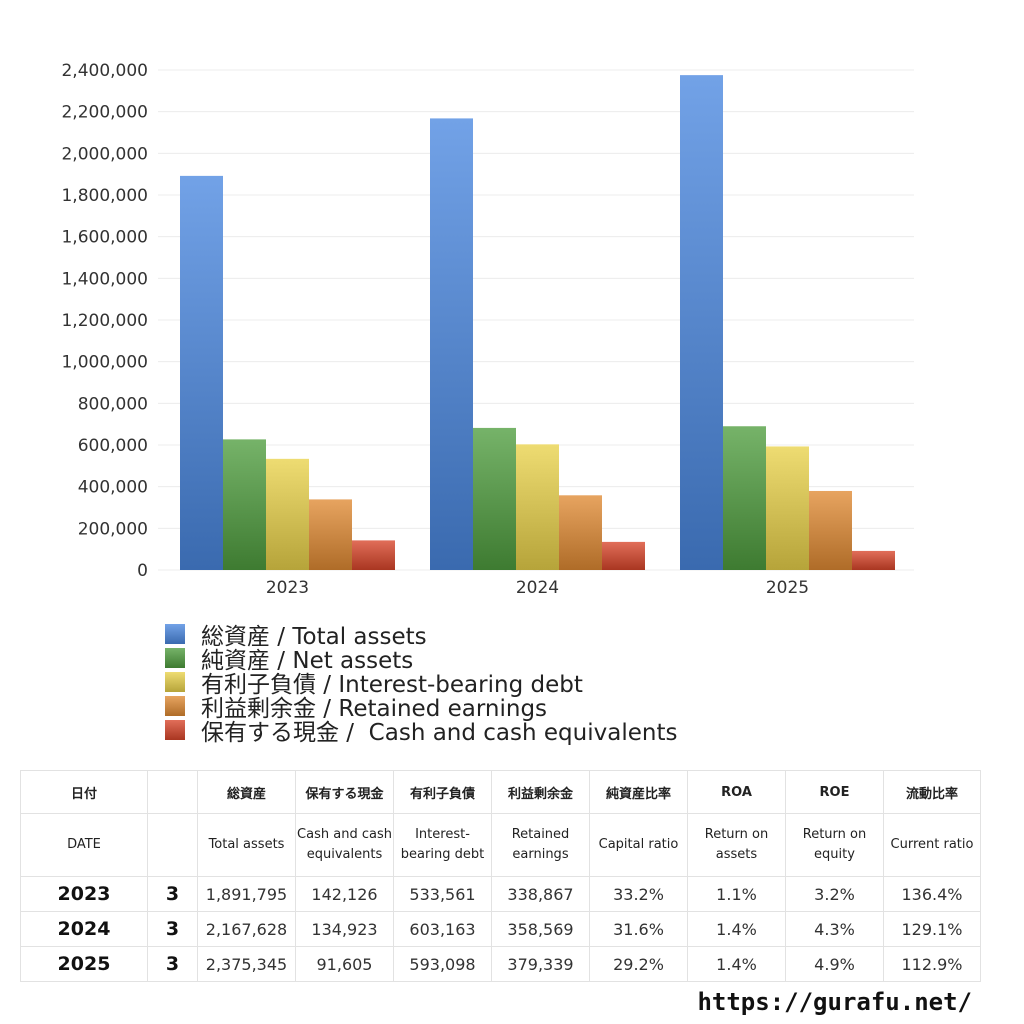 The height and width of the screenshot is (1024, 1024). What do you see at coordinates (246, 845) in the screenshot?
I see `header-cell-en: Total assets` at bounding box center [246, 845].